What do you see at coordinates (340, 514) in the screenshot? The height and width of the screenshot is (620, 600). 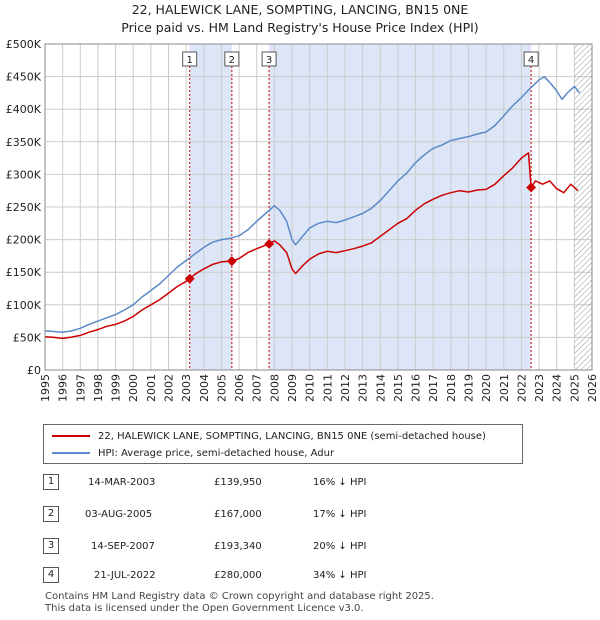 I see `transaction-hpi-diff: 17% ↓ HPI` at bounding box center [340, 514].